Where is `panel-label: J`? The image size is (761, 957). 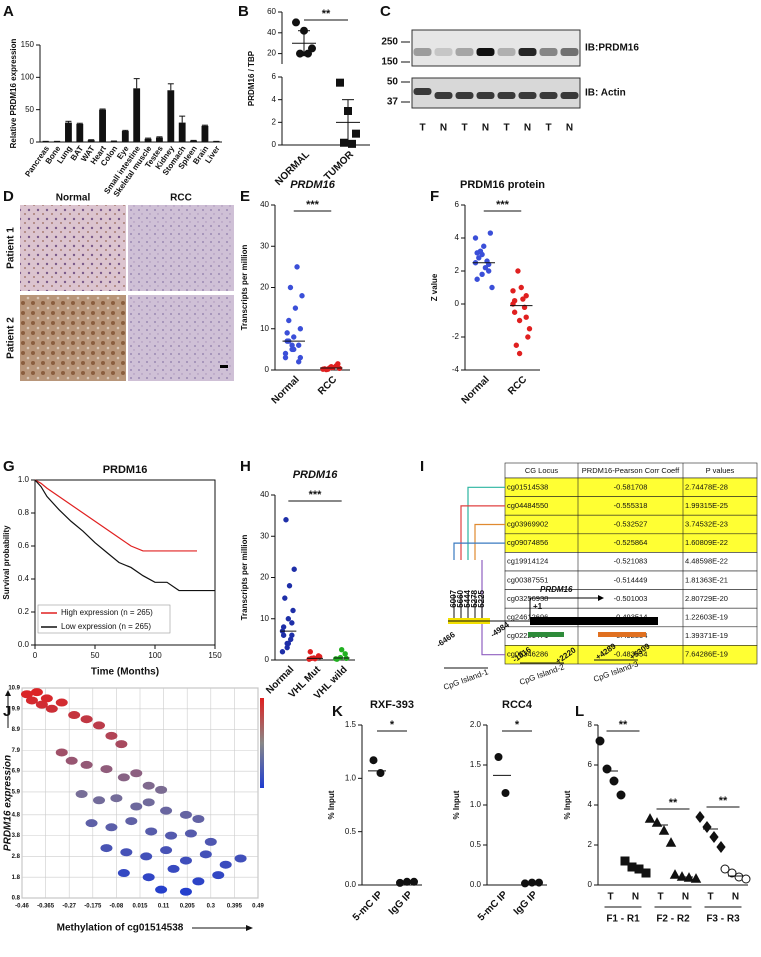
panel-label: J is located at coordinates (7, 711).